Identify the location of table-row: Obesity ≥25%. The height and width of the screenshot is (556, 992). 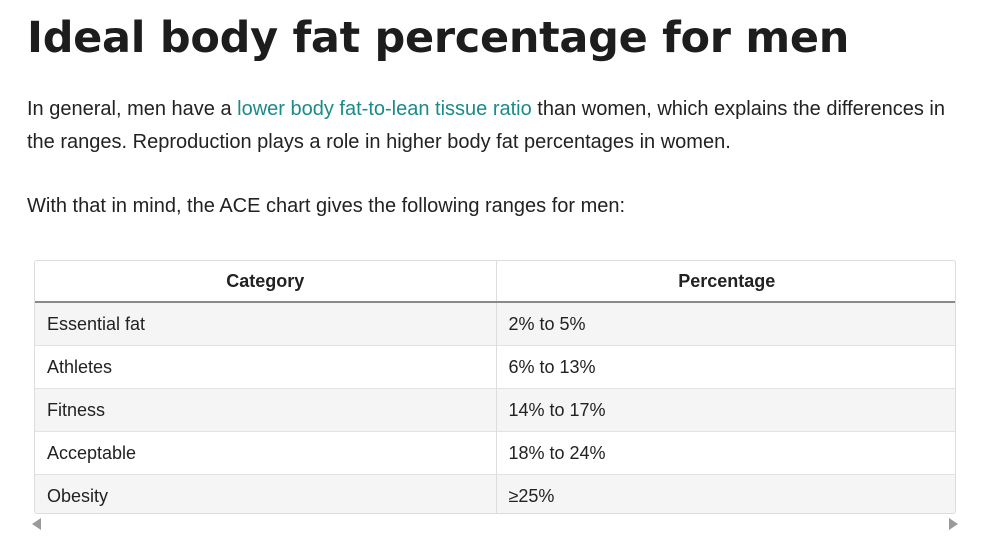
(495, 493).